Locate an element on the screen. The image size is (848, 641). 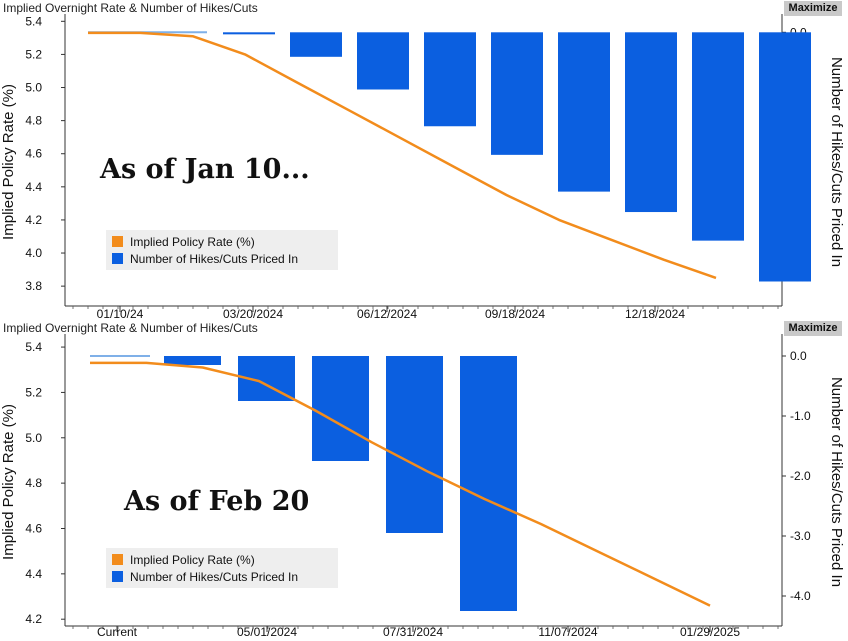
left-tick-label: 4.0 is located at coordinates (33, 253).